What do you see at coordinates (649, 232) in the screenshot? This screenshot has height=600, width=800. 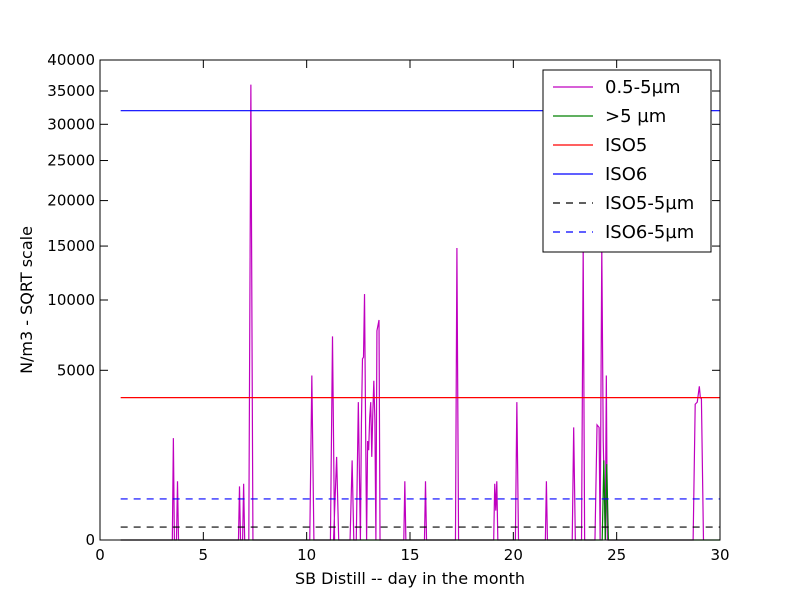 I see `legend-label: ISO6-5µm` at bounding box center [649, 232].